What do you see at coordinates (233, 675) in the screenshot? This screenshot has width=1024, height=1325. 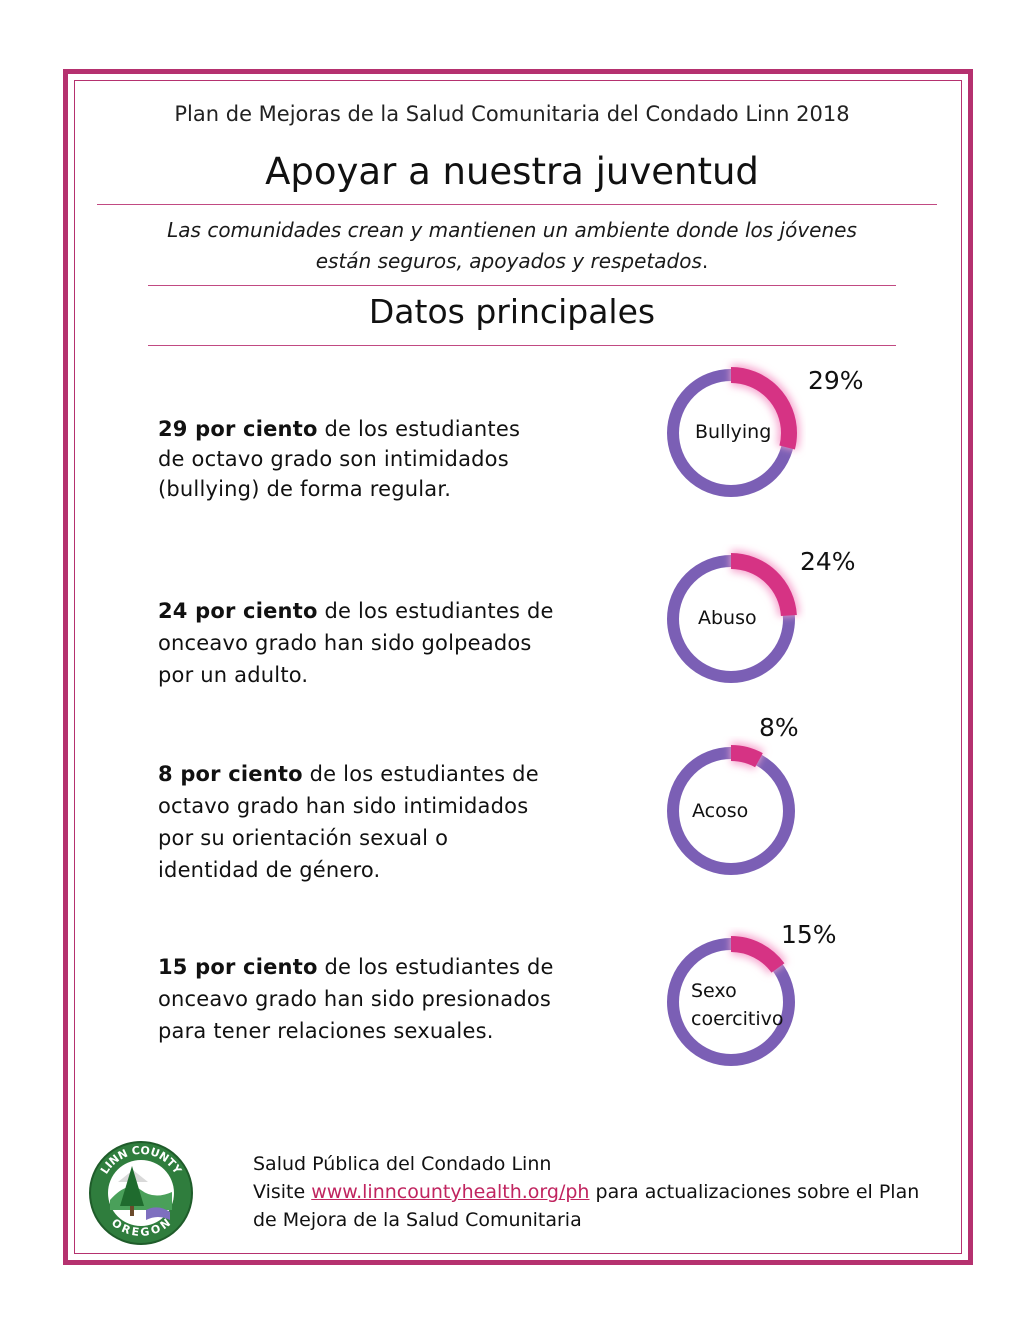 I see `fact-line: por un adulto.` at bounding box center [233, 675].